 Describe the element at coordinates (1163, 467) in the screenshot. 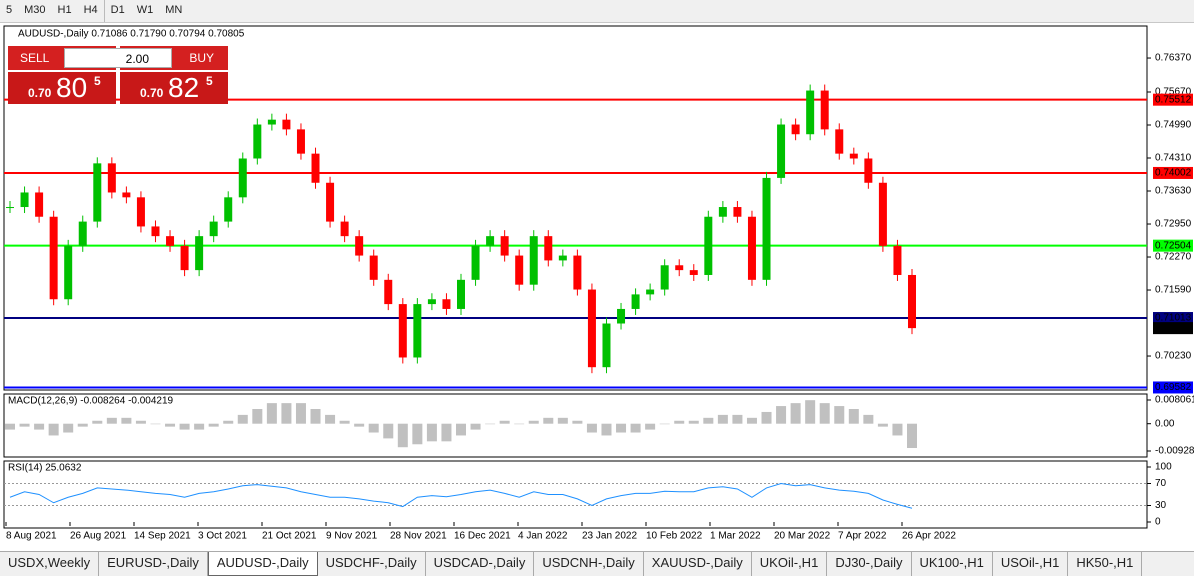

I see `y-tick-label: 100` at that location.